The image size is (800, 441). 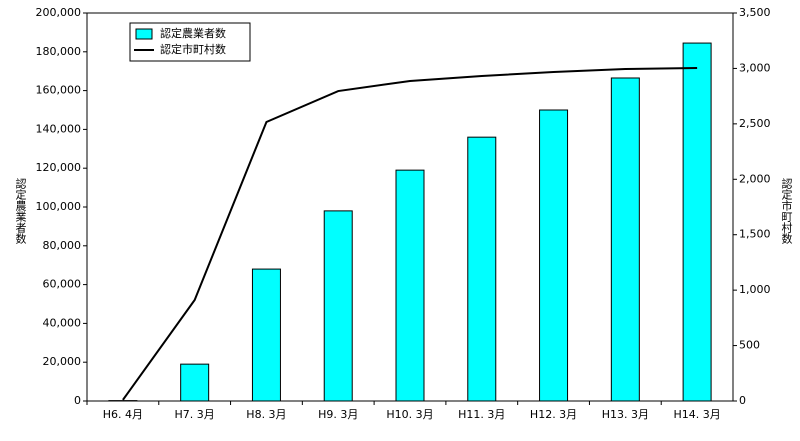 What do you see at coordinates (742, 400) in the screenshot?
I see `y2-tick-label: 0` at bounding box center [742, 400].